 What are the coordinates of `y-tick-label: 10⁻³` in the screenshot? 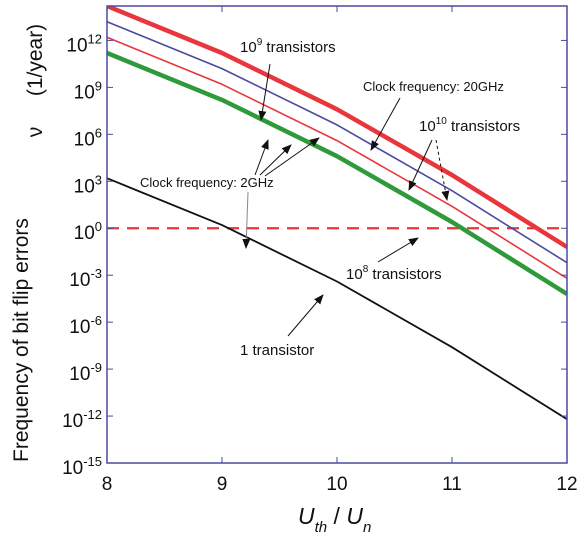 It's located at (85, 278).